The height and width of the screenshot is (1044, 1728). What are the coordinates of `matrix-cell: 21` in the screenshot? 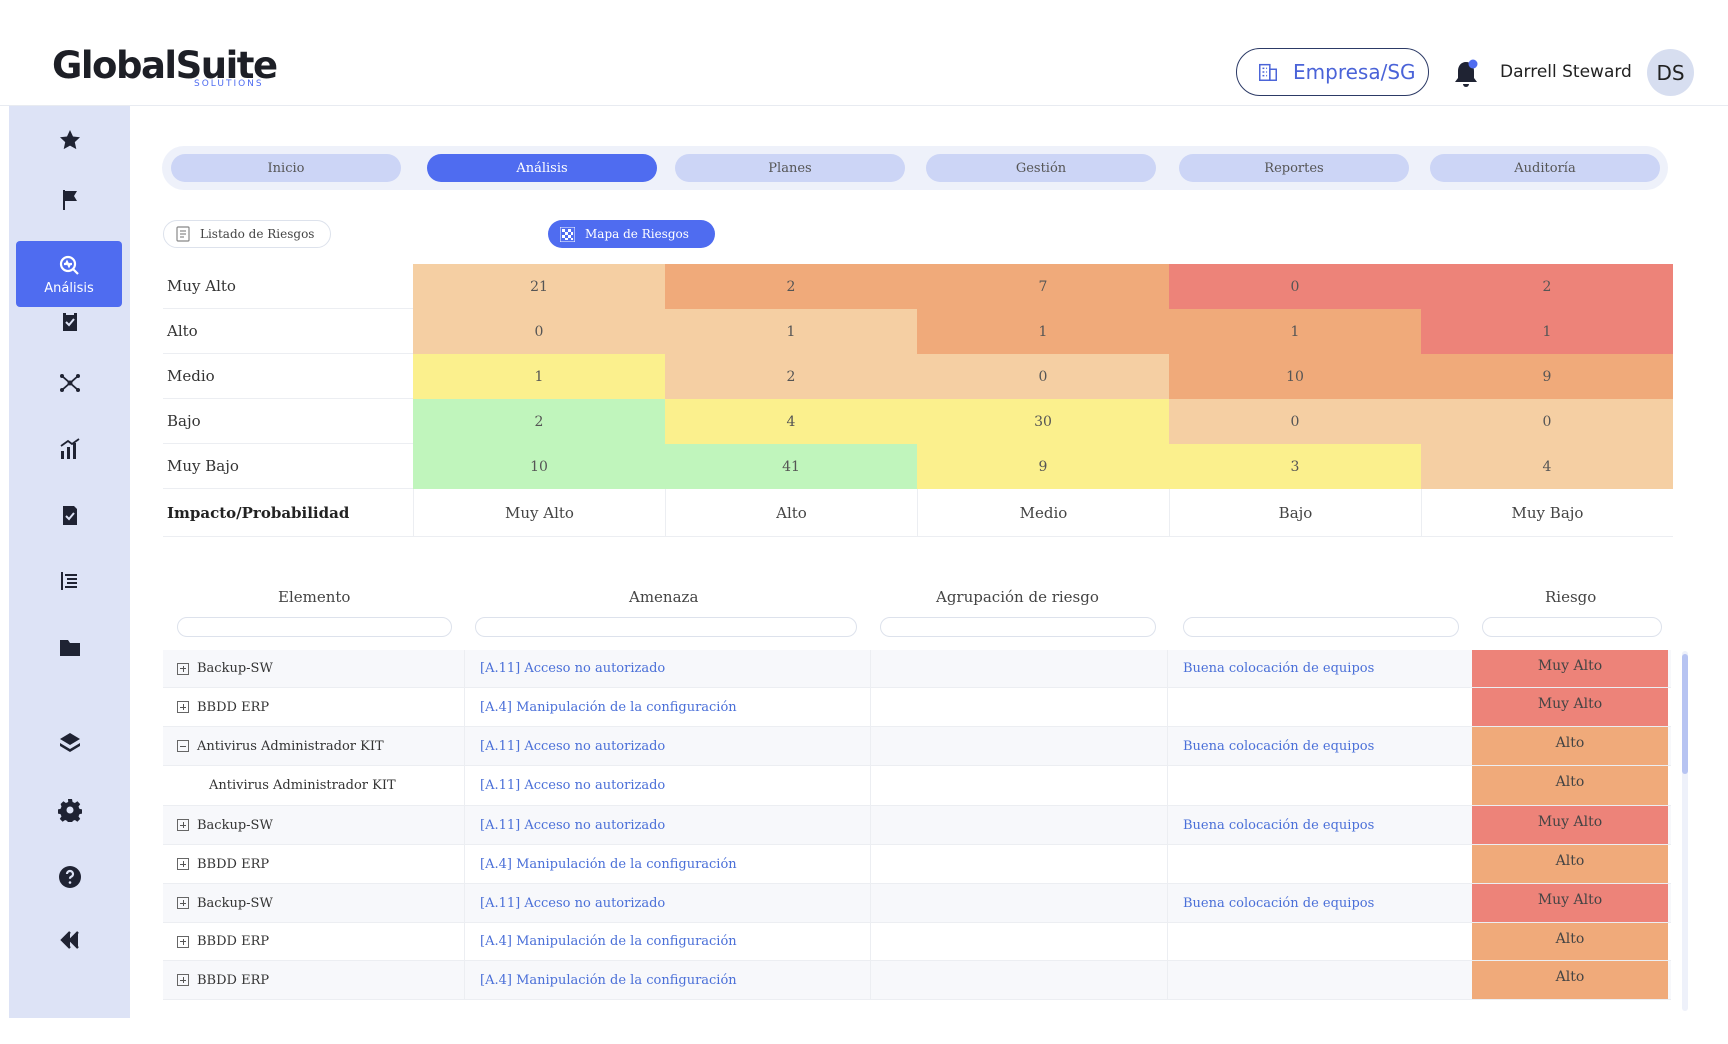 It's located at (539, 286).